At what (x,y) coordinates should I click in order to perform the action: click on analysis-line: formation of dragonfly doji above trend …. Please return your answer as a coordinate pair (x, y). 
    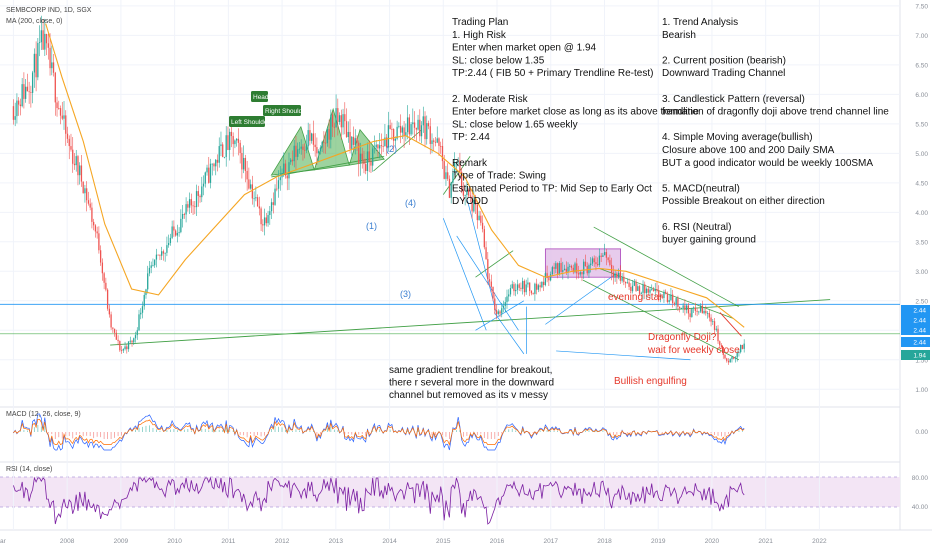
    Looking at the image, I should click on (775, 112).